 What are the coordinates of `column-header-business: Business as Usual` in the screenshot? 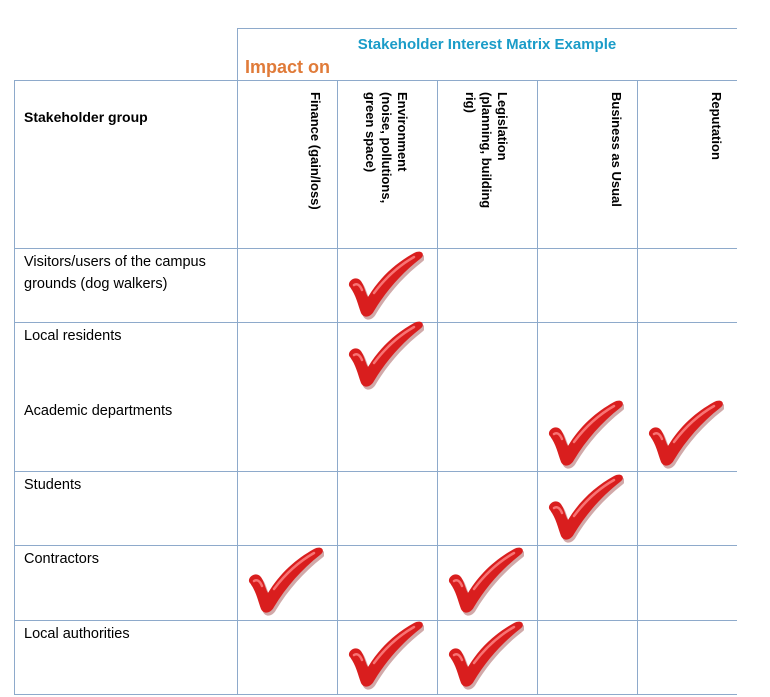 It's located at (616, 149).